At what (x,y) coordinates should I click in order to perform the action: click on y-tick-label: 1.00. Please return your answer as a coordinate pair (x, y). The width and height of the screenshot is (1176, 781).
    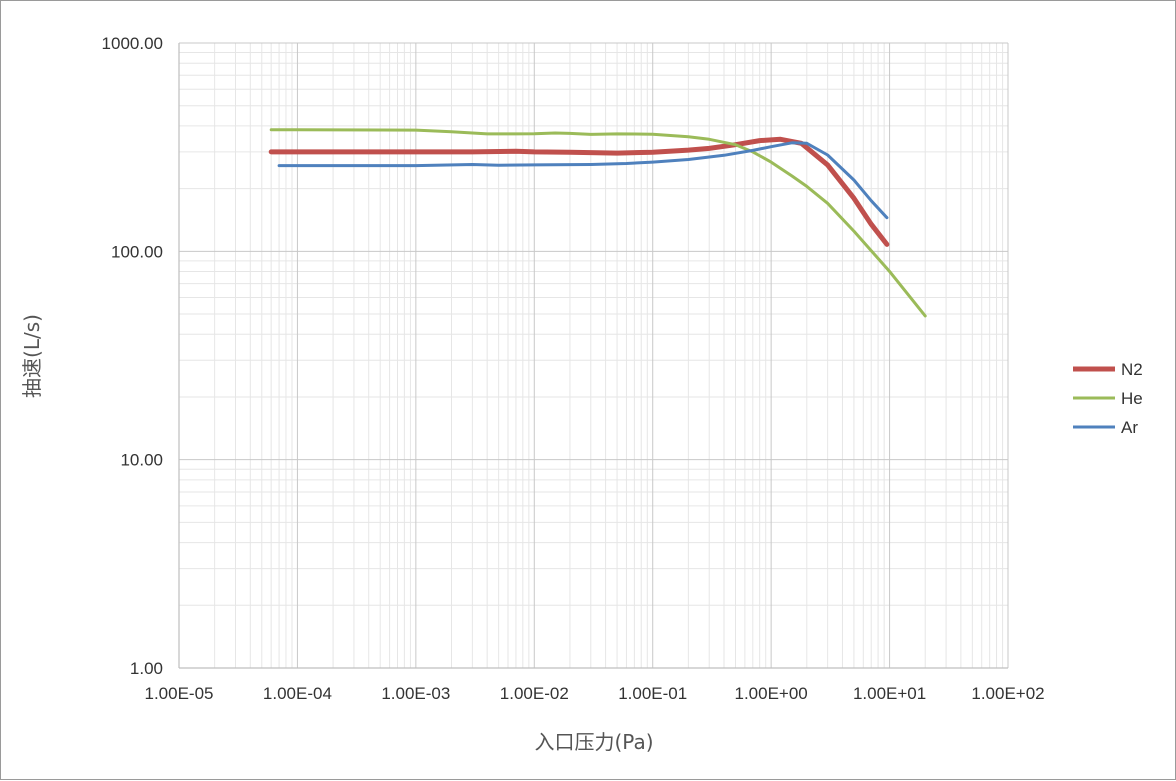
    Looking at the image, I should click on (146, 668).